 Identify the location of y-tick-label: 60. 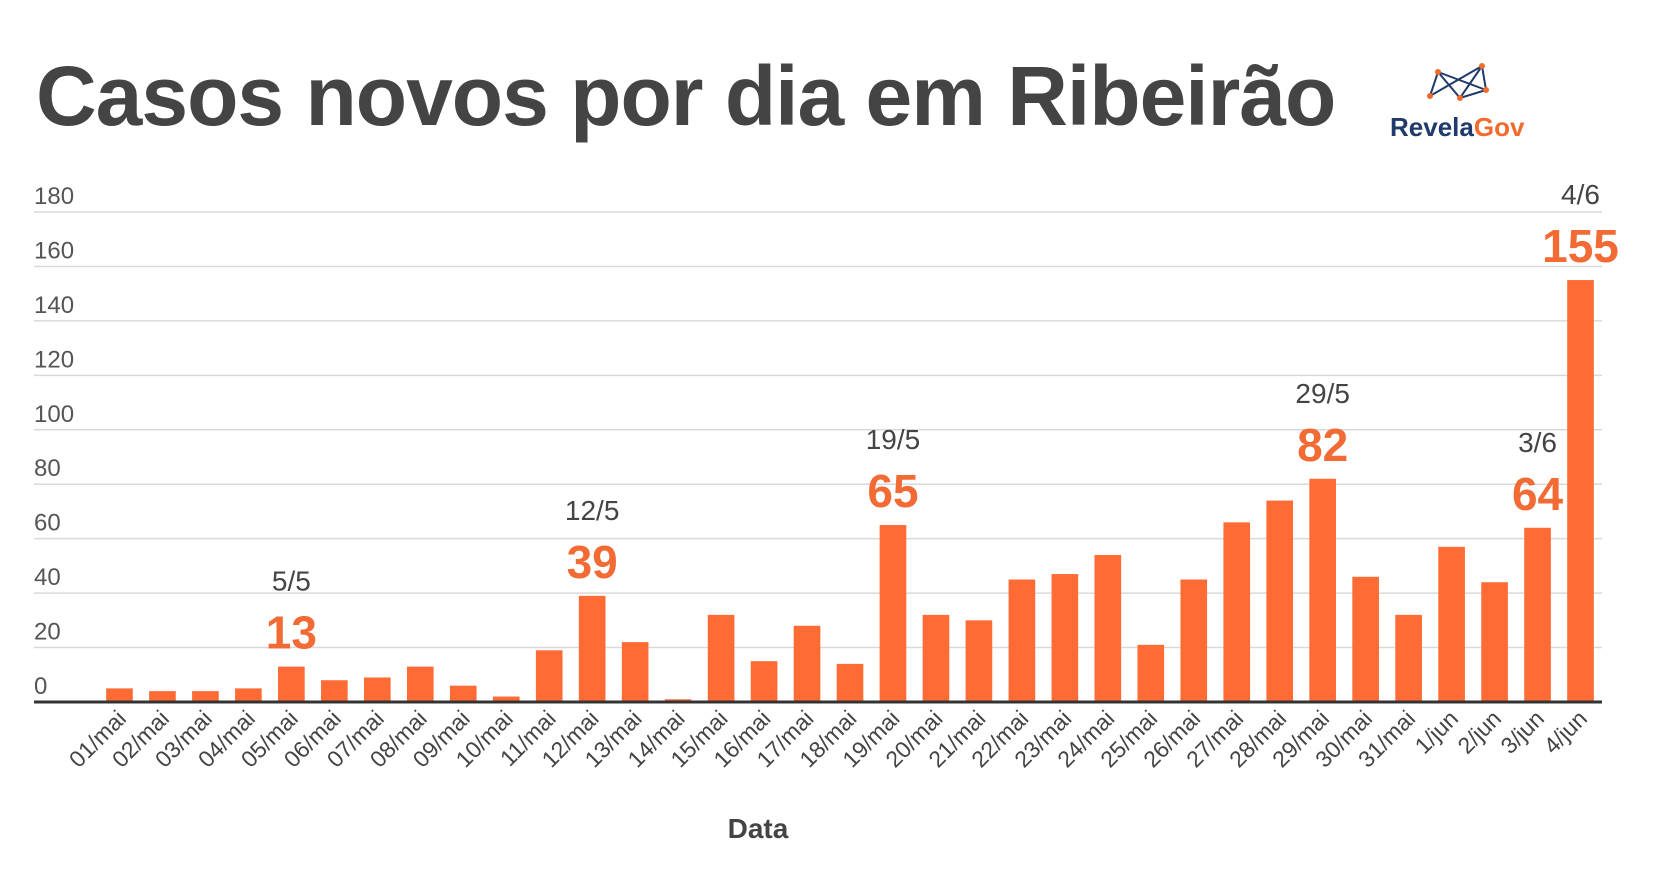
(47, 523).